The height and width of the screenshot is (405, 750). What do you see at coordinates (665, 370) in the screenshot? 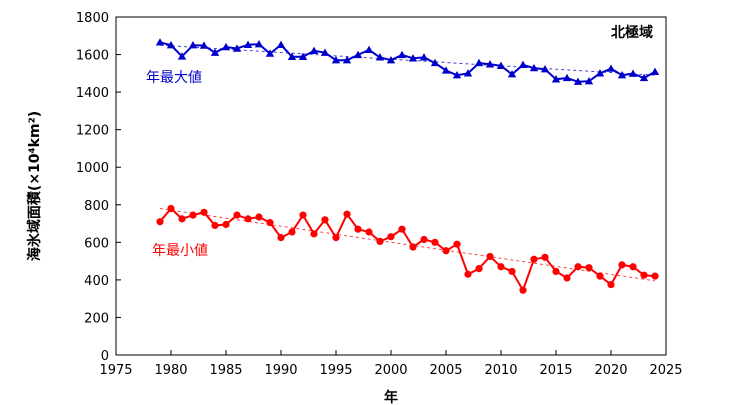
I see `x-tick-label: 2025` at bounding box center [665, 370].